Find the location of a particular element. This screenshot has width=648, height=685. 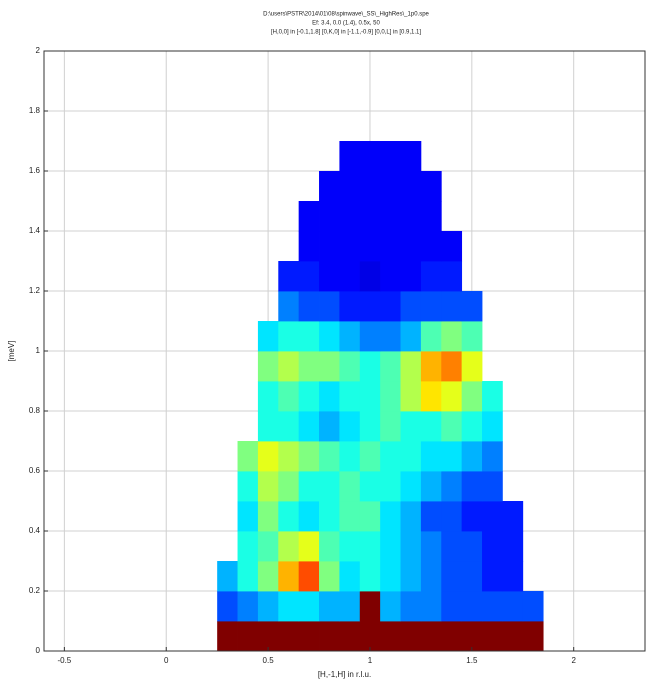

y-tick-label: 0.6 is located at coordinates (35, 470).